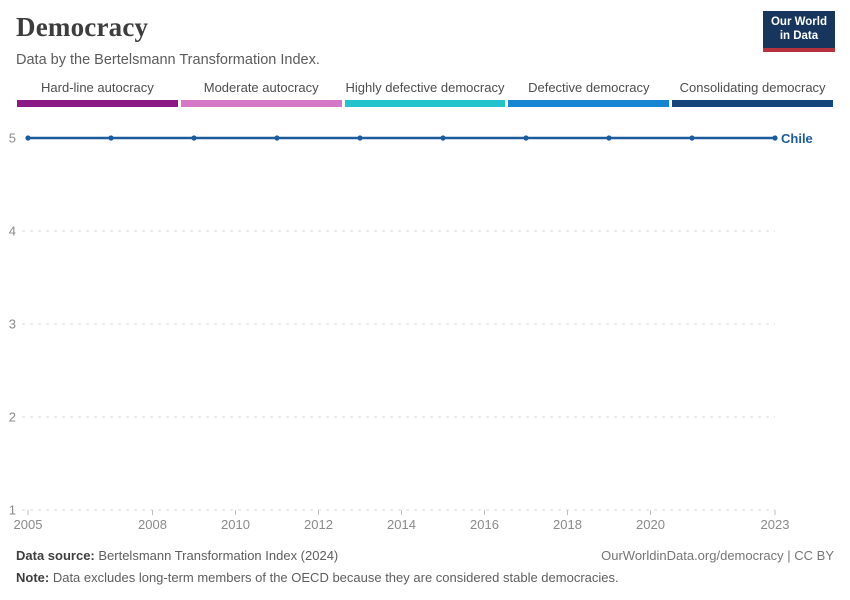  Describe the element at coordinates (401, 524) in the screenshot. I see `x-axis-label-2014: 2014` at that location.